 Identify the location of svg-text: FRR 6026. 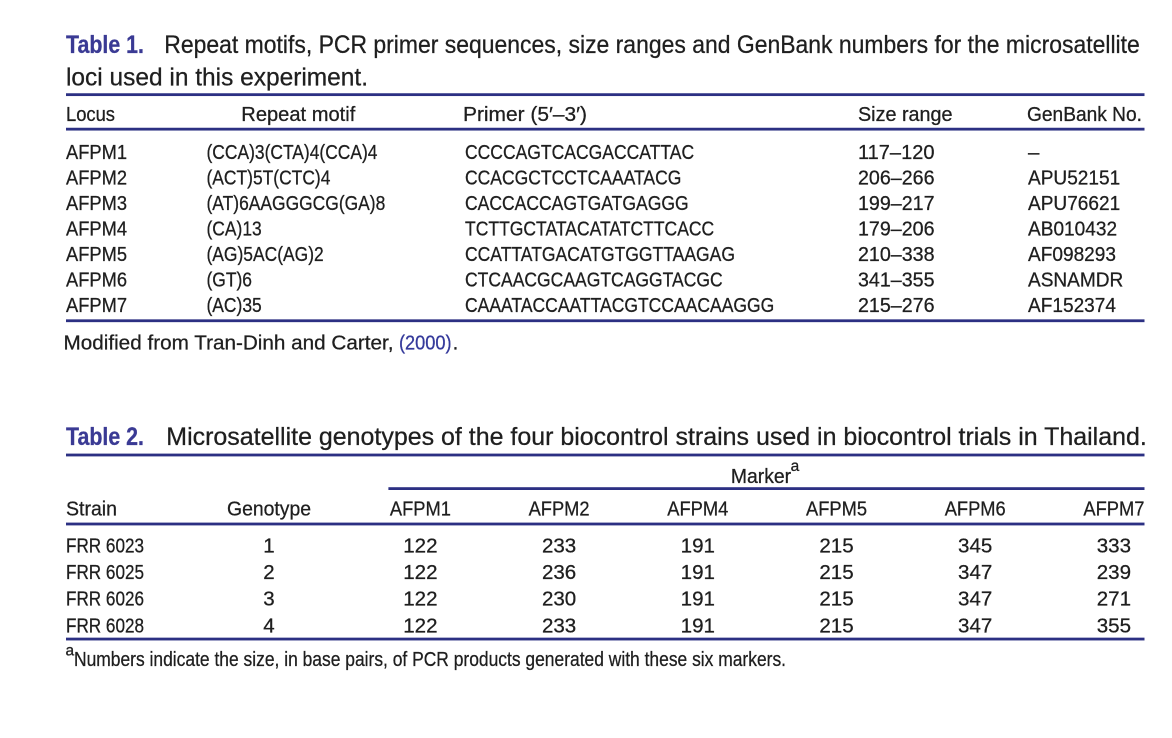
(105, 599).